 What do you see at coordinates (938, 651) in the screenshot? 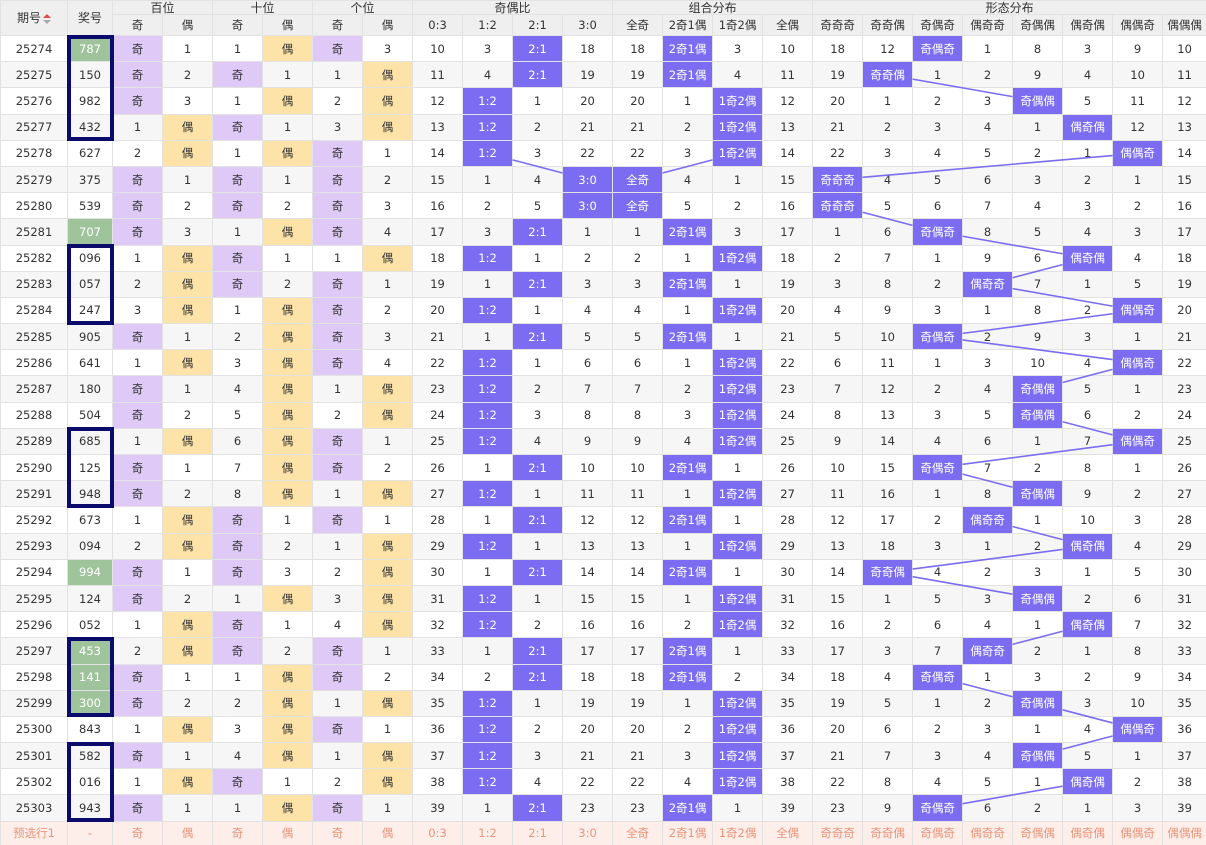
I see `miss-cell: 7` at bounding box center [938, 651].